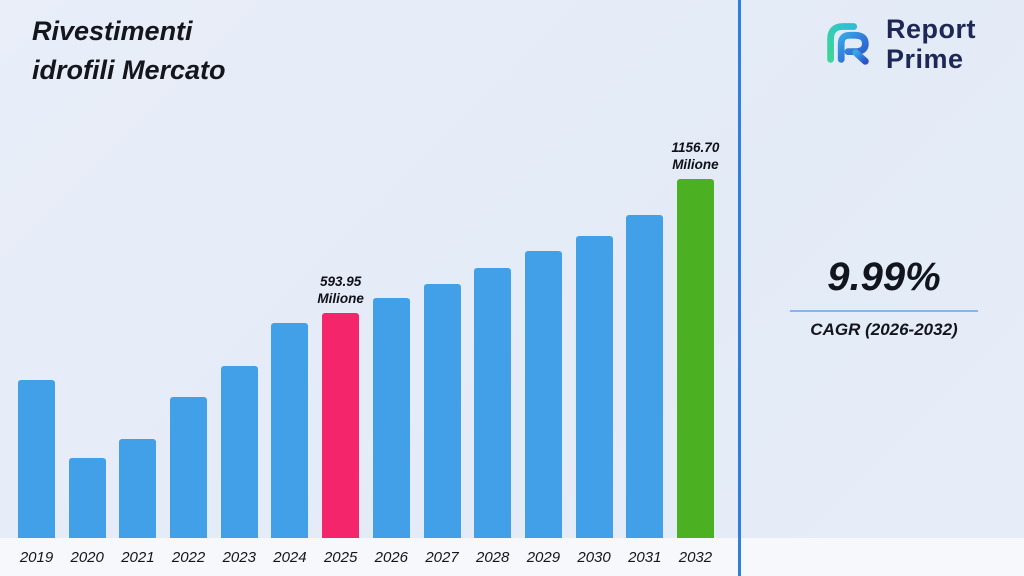 The image size is (1024, 576). I want to click on bar-2021, so click(138, 488).